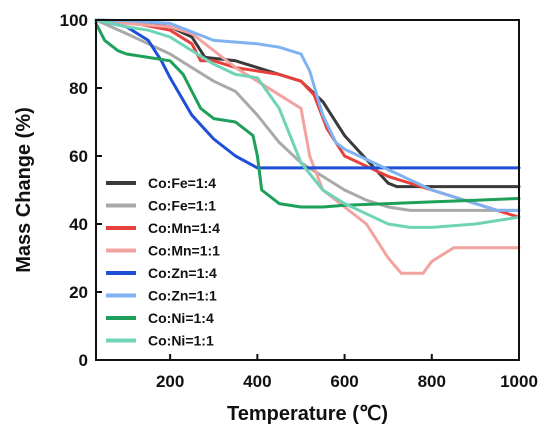 The height and width of the screenshot is (442, 550). What do you see at coordinates (182, 206) in the screenshot?
I see `legend-label: Co:Fe=1:1` at bounding box center [182, 206].